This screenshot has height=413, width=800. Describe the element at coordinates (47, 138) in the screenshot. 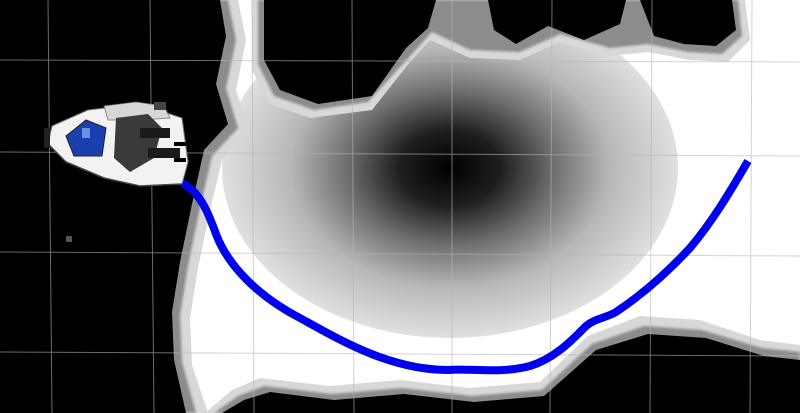

I see `robot-rear-panel` at that location.